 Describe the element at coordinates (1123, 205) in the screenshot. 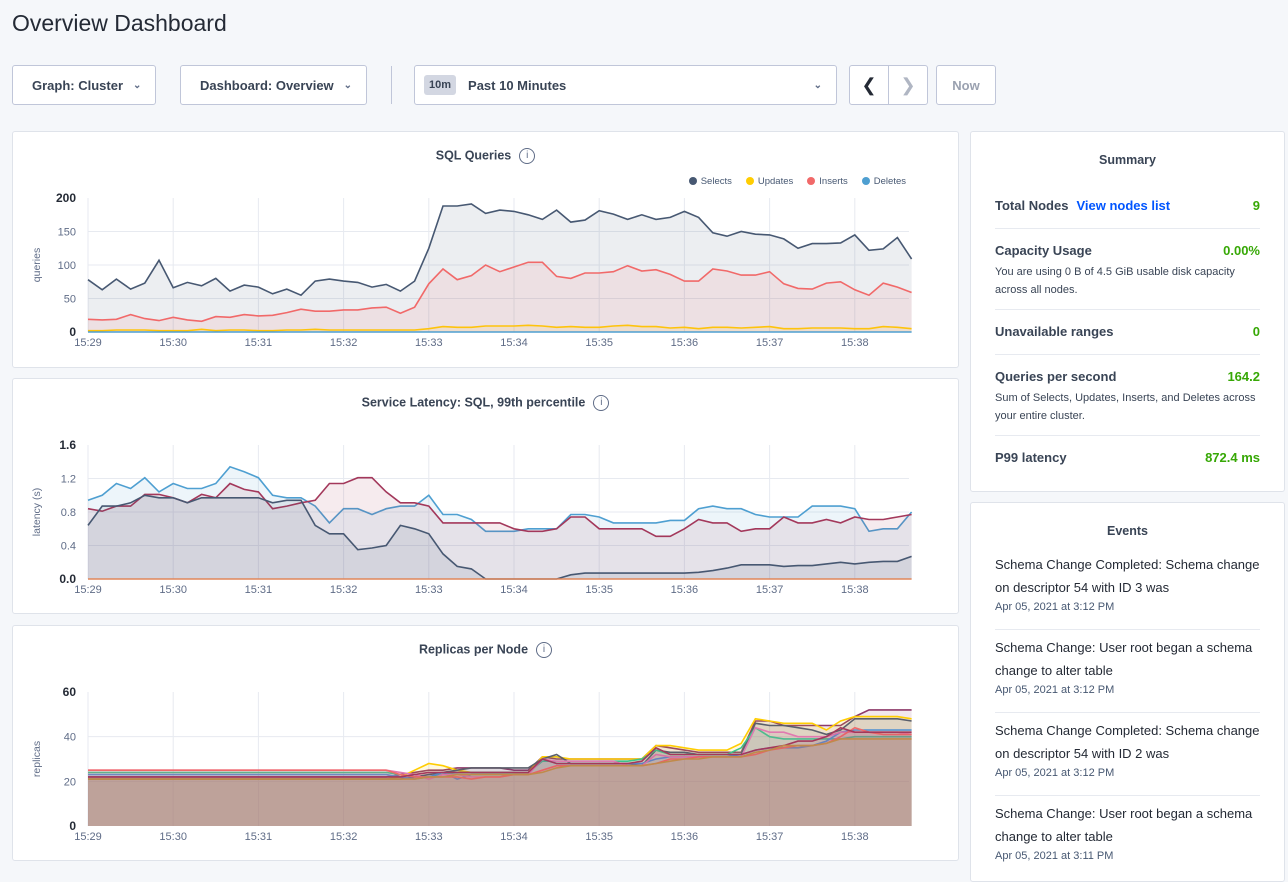

I see `view-nodes-link: View nodes list` at that location.